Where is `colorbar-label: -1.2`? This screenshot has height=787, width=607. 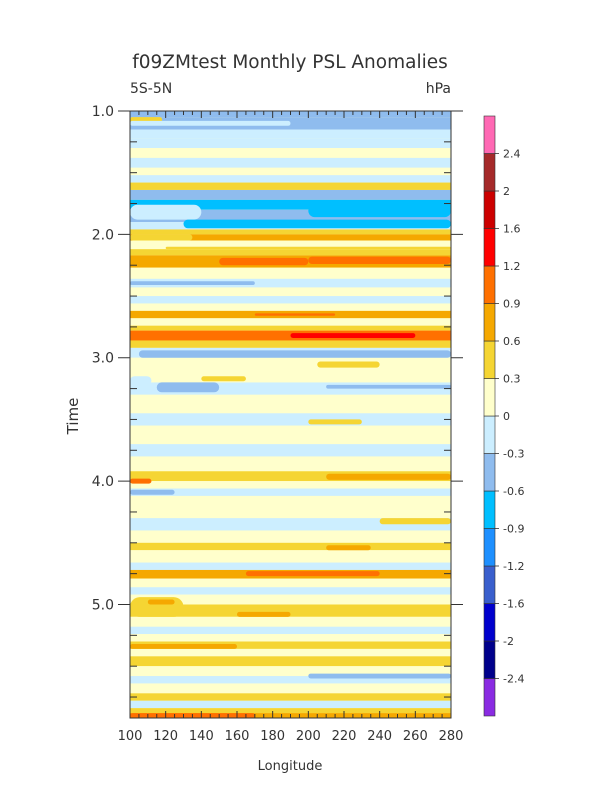
colorbar-label: -1.2 is located at coordinates (513, 566).